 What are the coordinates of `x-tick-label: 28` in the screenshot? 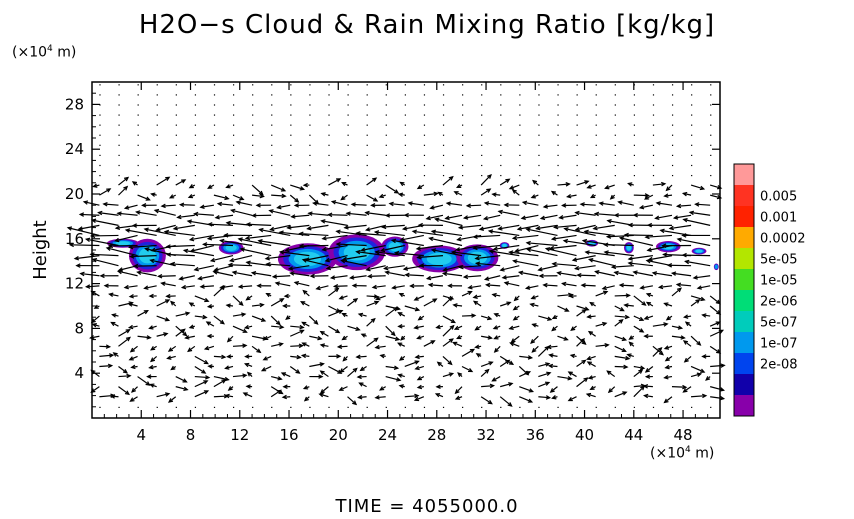 It's located at (436, 435).